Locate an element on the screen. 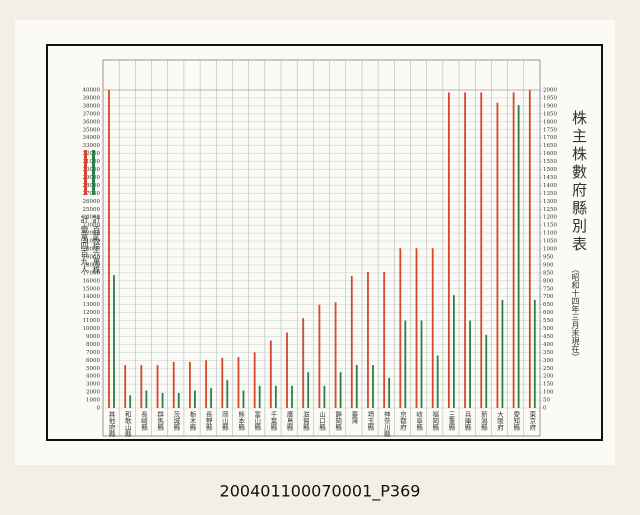 The image size is (640, 515). legend-label: 計 百貳拾六萬株 is located at coordinates (96, 244).